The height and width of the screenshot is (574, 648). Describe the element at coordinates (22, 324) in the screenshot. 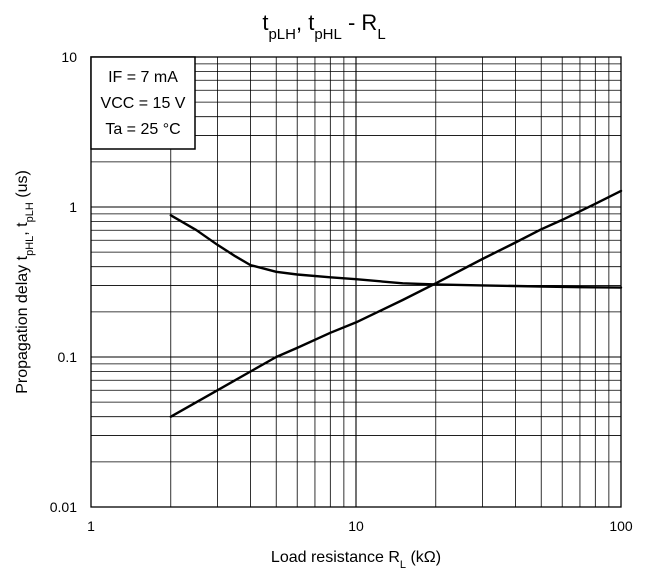

I see `y-axis-label-text-part: Propagation delay t` at that location.